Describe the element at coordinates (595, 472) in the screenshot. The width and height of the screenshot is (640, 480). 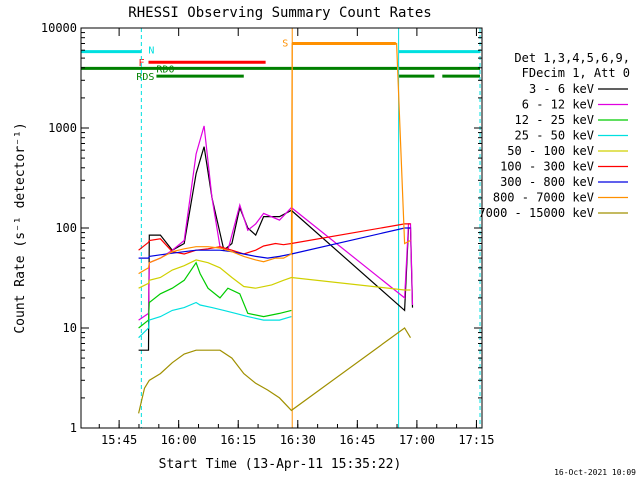
I see `footer-date: 16-Oct-2021 10:09` at that location.